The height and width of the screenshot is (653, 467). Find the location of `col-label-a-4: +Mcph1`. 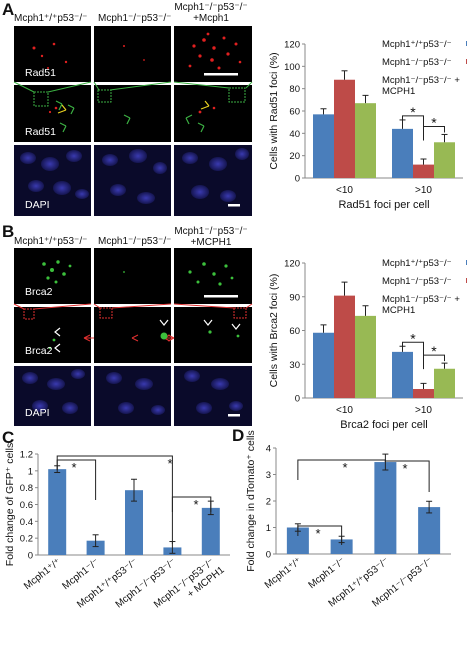

col-label-a-4: +Mcph1 is located at coordinates (211, 18).